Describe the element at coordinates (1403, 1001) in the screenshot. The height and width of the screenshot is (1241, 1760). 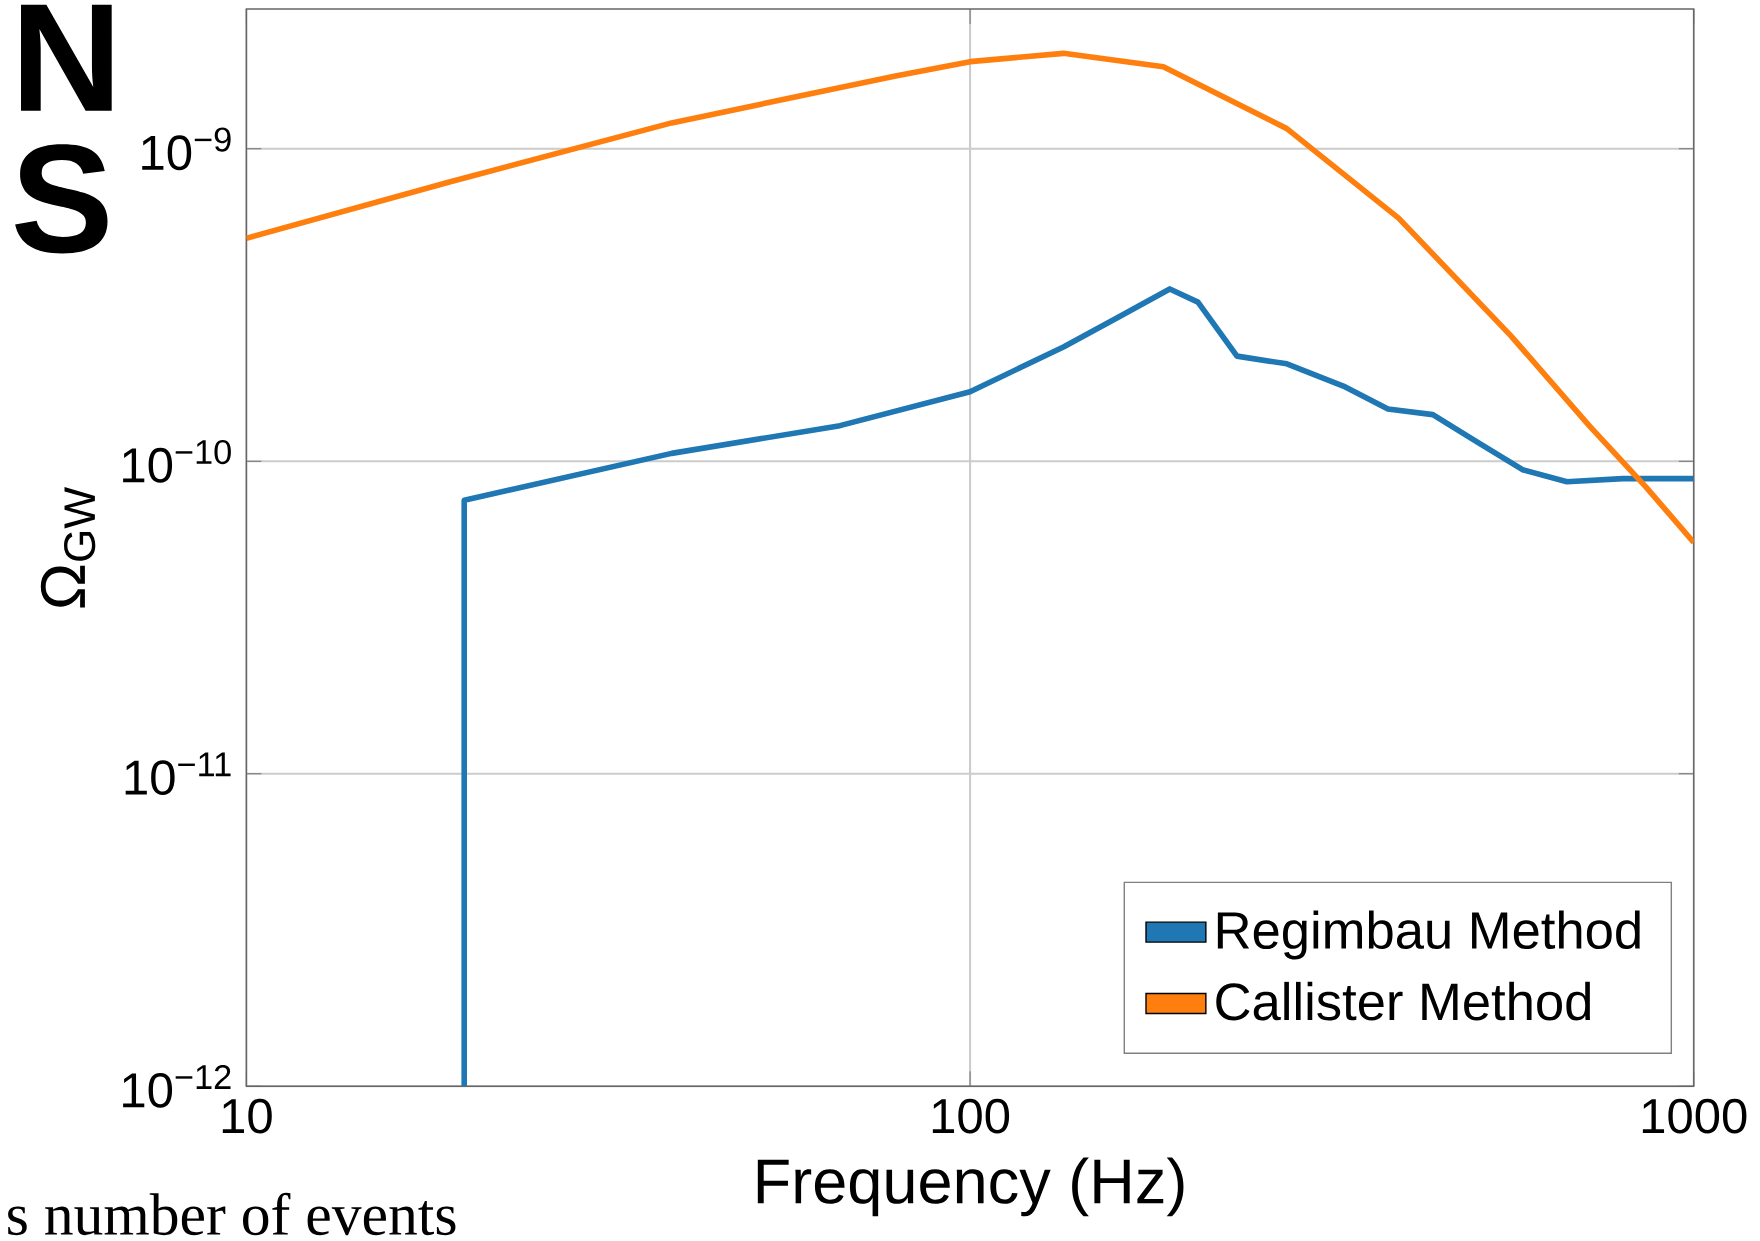
I see `legend-label: Callister Method` at that location.